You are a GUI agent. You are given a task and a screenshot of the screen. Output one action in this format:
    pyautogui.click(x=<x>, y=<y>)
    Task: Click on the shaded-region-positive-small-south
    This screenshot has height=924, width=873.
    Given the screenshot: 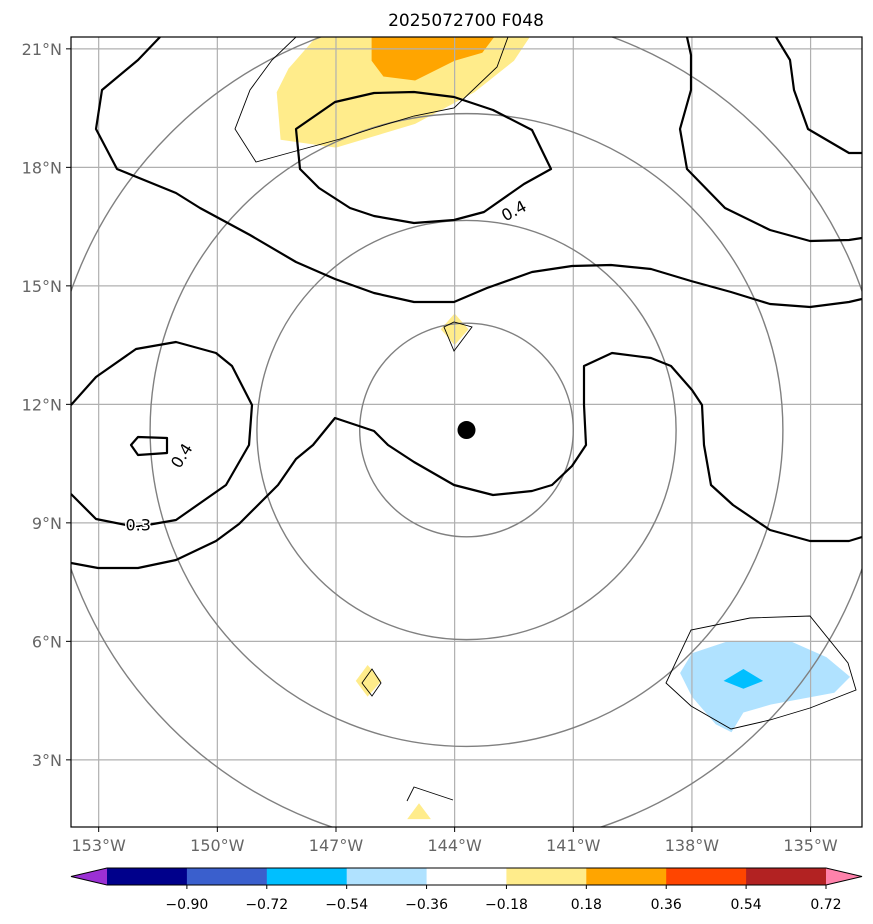 What is the action you would take?
    pyautogui.click(x=368, y=681)
    